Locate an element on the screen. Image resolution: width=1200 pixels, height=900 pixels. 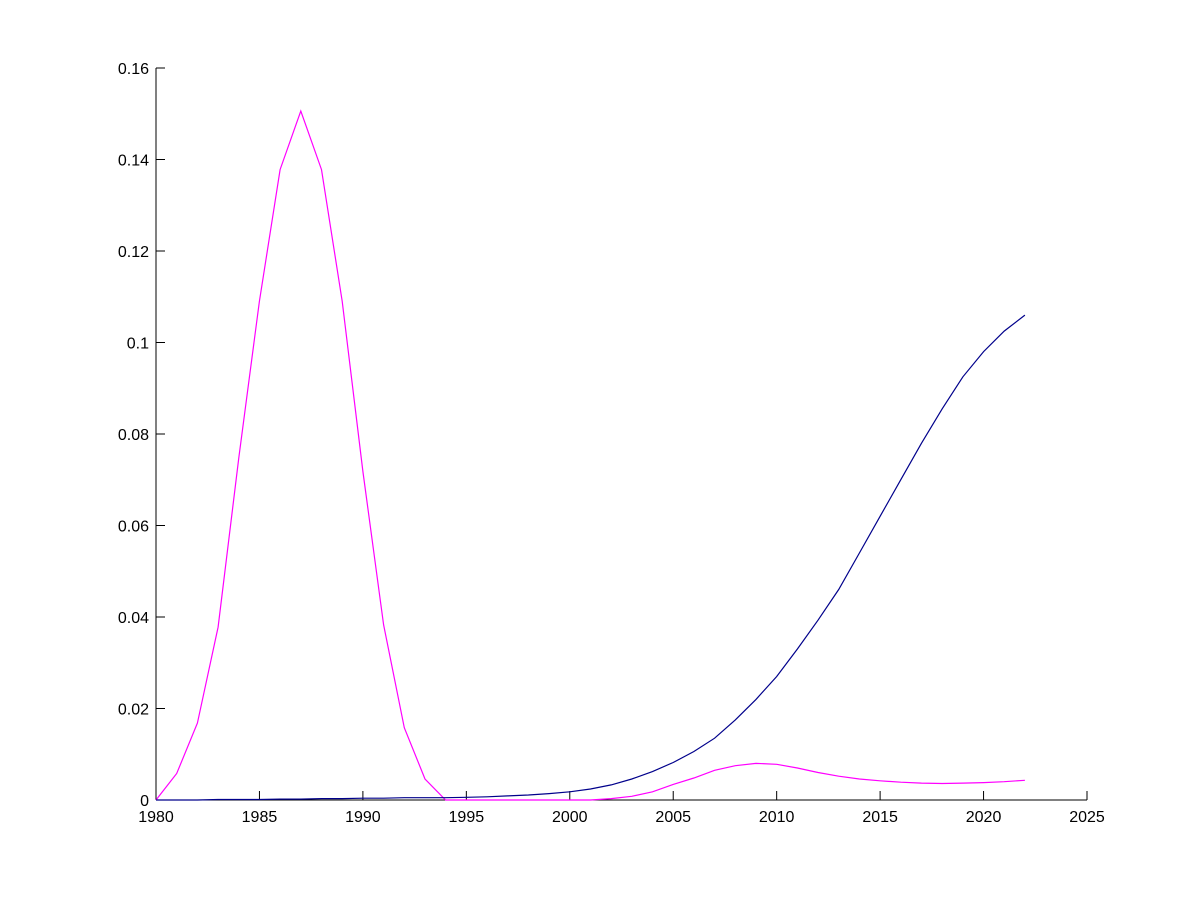
y-tick-label: 0.16 is located at coordinates (133, 69).